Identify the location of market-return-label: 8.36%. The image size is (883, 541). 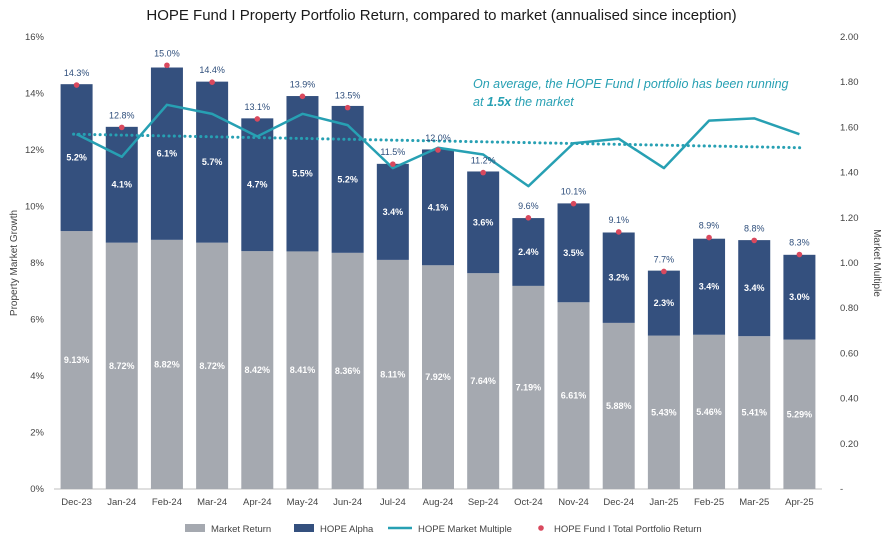
(348, 371).